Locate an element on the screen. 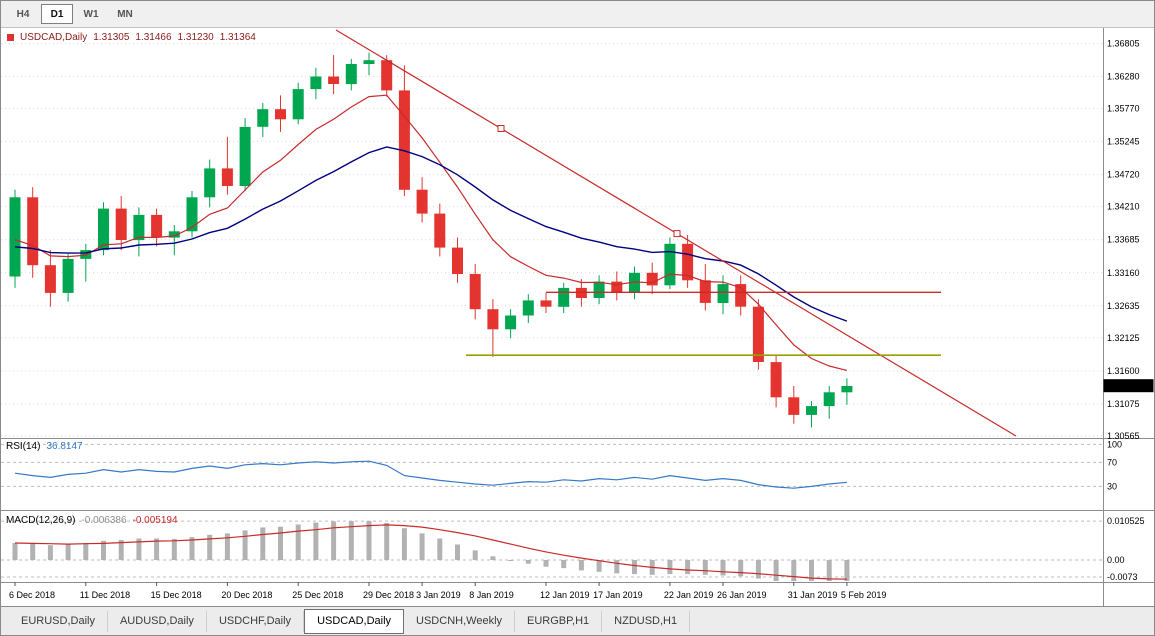 The width and height of the screenshot is (1155, 636). tab-USDCHF-Daily: USDCHF,Daily is located at coordinates (256, 621).